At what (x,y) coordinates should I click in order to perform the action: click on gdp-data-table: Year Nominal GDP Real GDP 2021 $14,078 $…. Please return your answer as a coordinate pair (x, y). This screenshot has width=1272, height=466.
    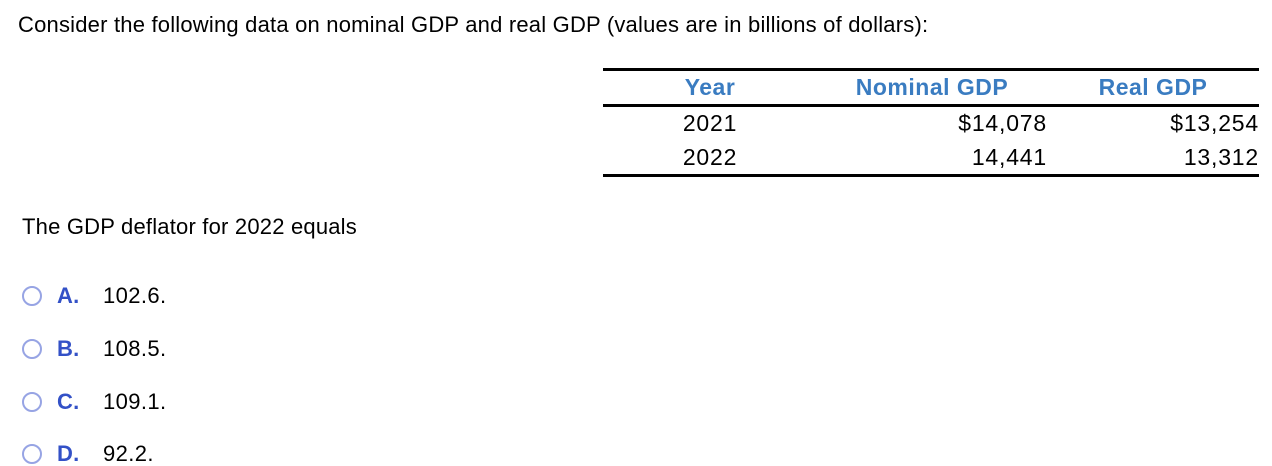
    Looking at the image, I should click on (931, 122).